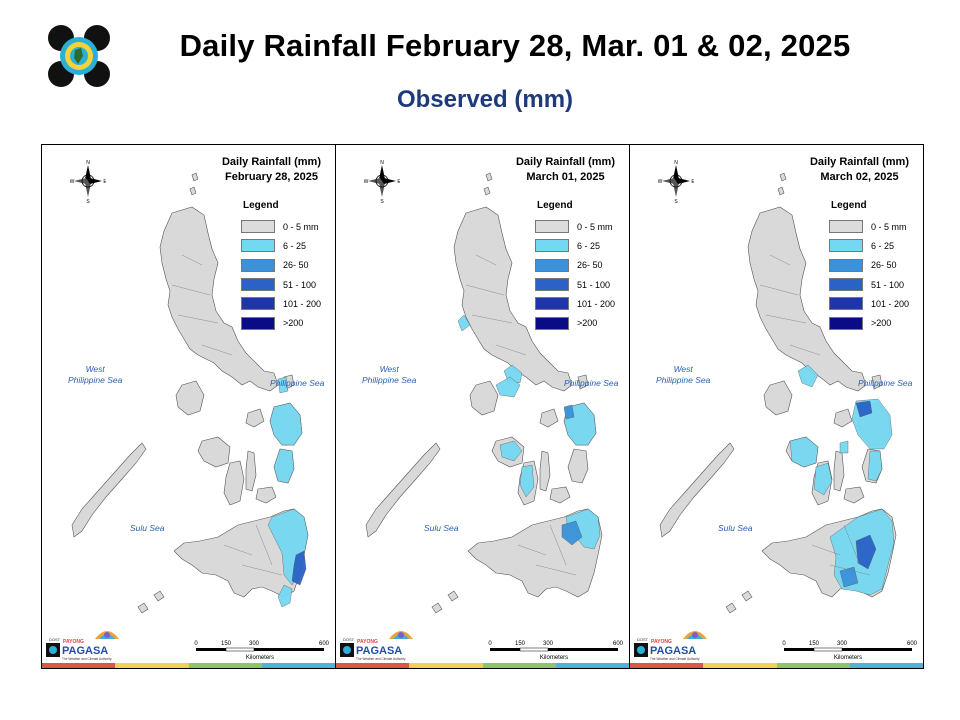 This screenshot has width=960, height=720. What do you see at coordinates (575, 322) in the screenshot?
I see `legend-item: >200` at bounding box center [575, 322].